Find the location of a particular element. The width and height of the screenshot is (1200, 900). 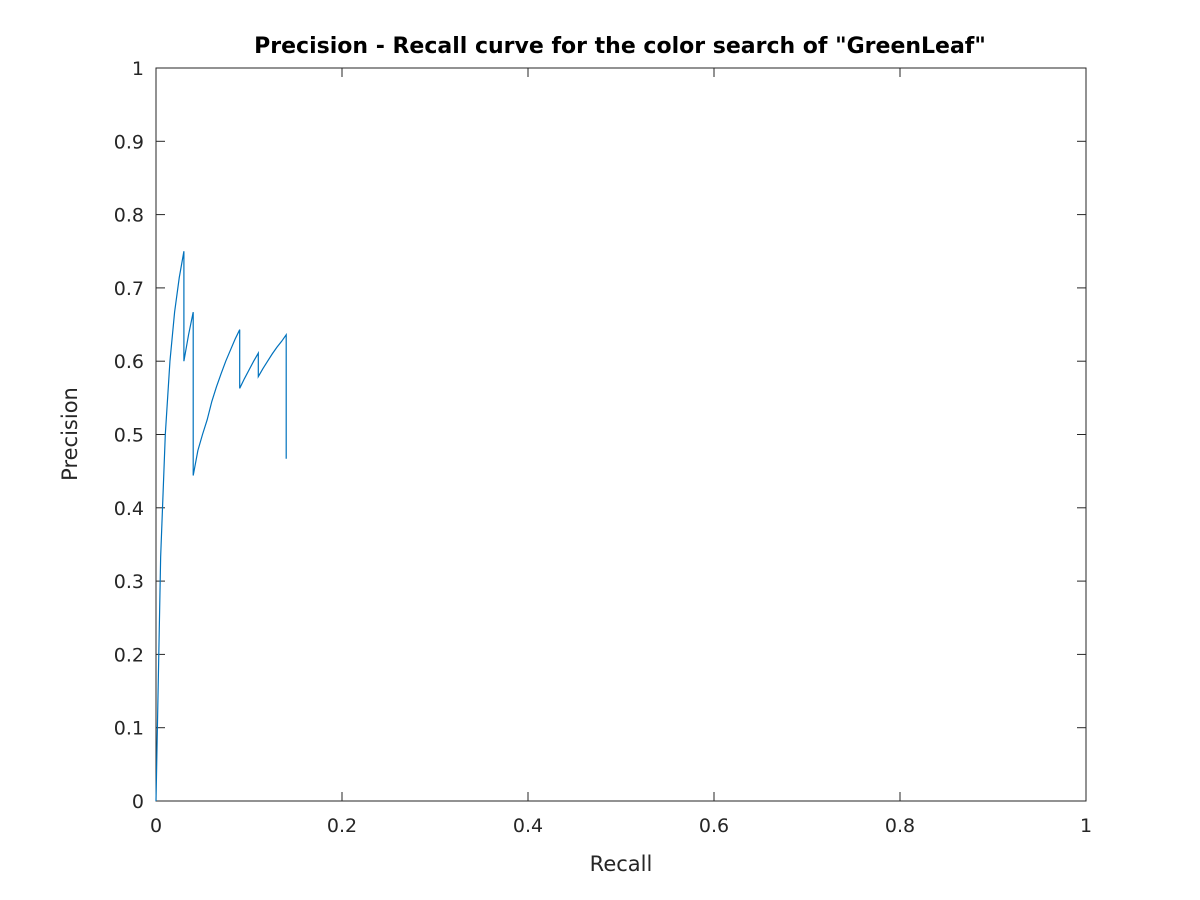

x-tick-label: 0 is located at coordinates (156, 826).